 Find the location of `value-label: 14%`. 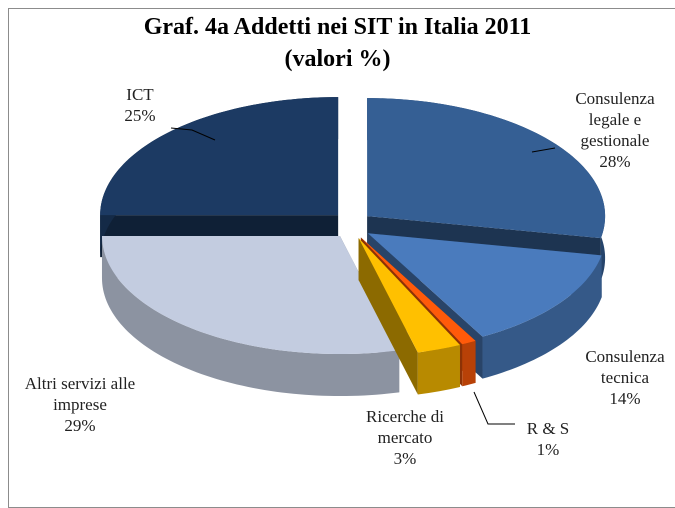

value-label: 14% is located at coordinates (625, 398).